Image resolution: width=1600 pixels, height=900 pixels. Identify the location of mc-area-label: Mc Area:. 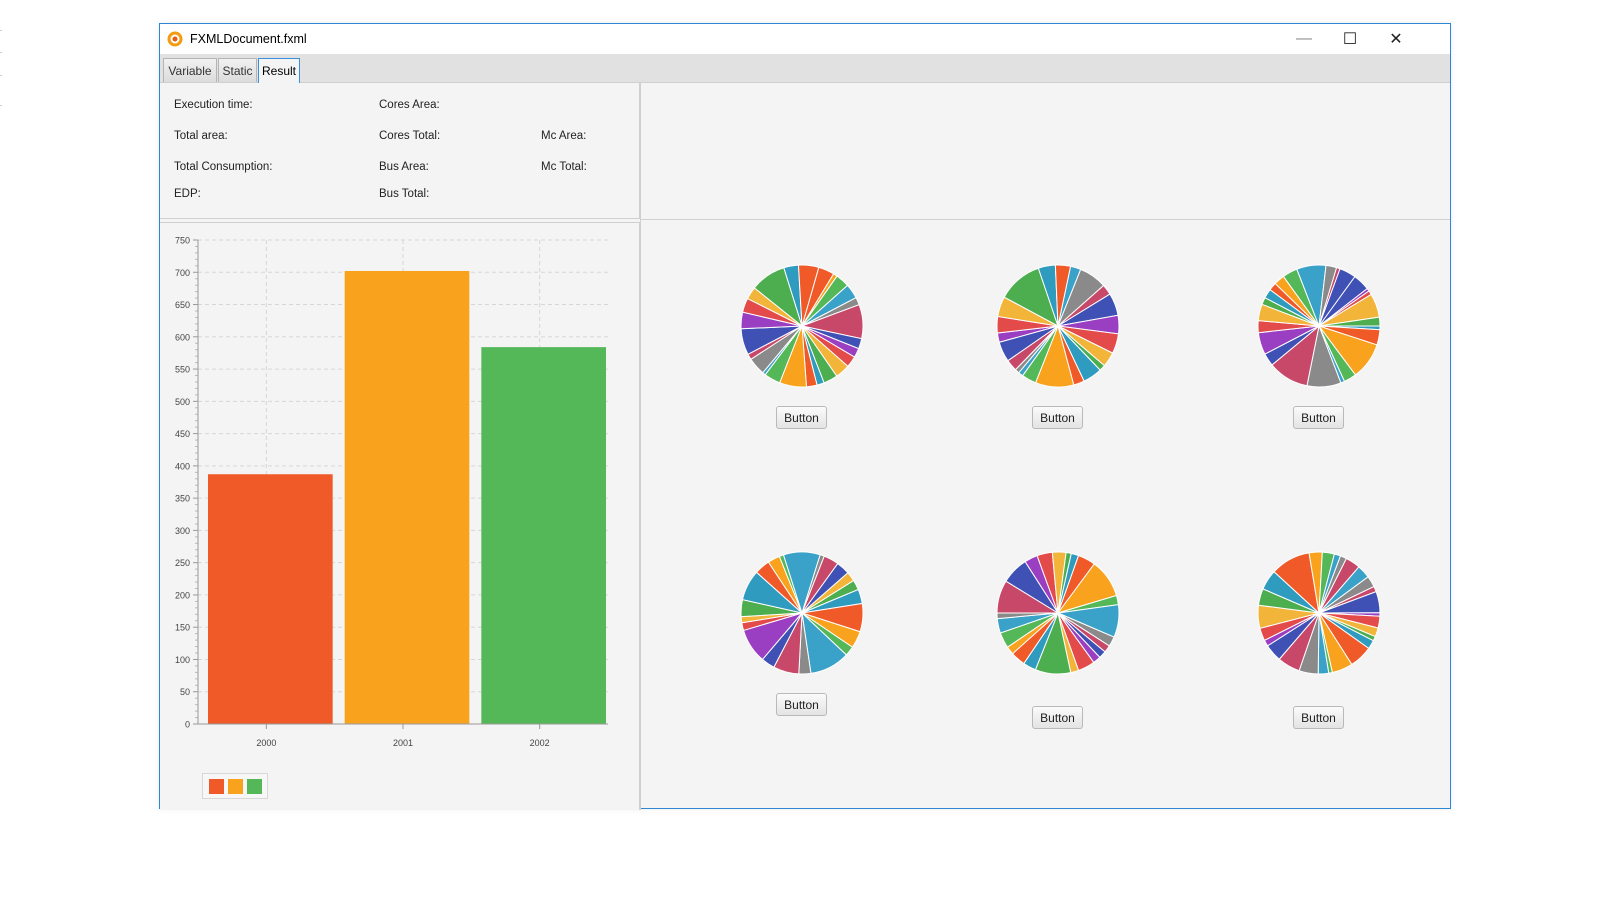
(564, 136).